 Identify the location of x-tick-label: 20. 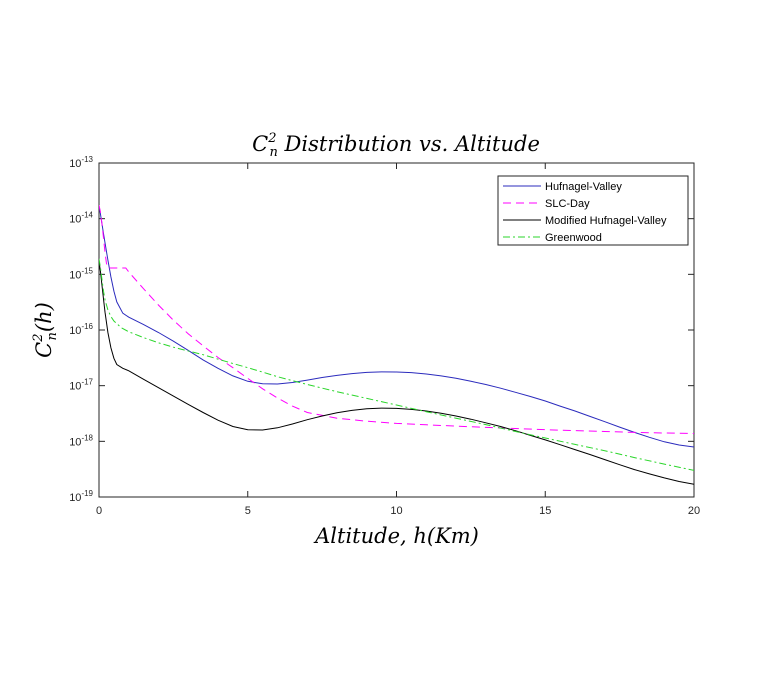
(694, 511).